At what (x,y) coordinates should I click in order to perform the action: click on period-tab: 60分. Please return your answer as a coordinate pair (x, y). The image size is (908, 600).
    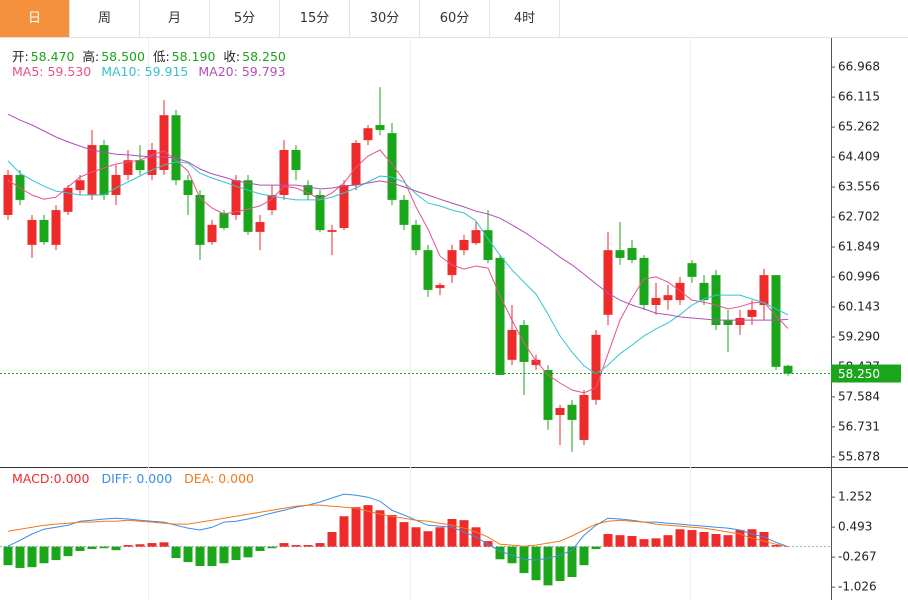
    Looking at the image, I should click on (455, 18).